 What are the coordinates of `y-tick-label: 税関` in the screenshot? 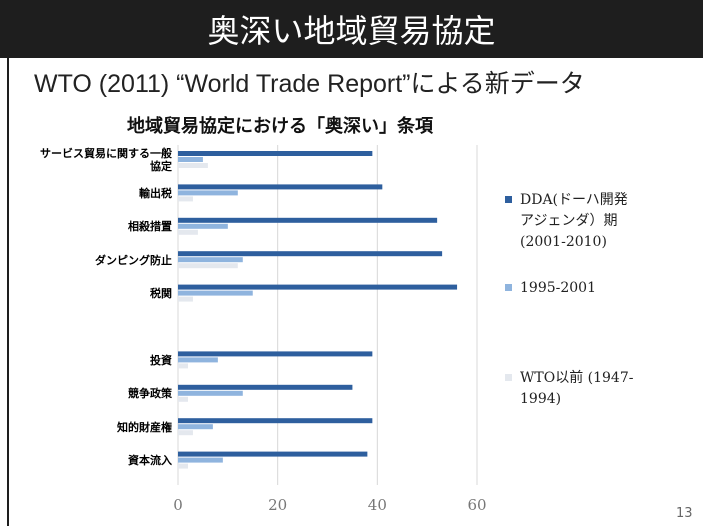 It's located at (161, 294).